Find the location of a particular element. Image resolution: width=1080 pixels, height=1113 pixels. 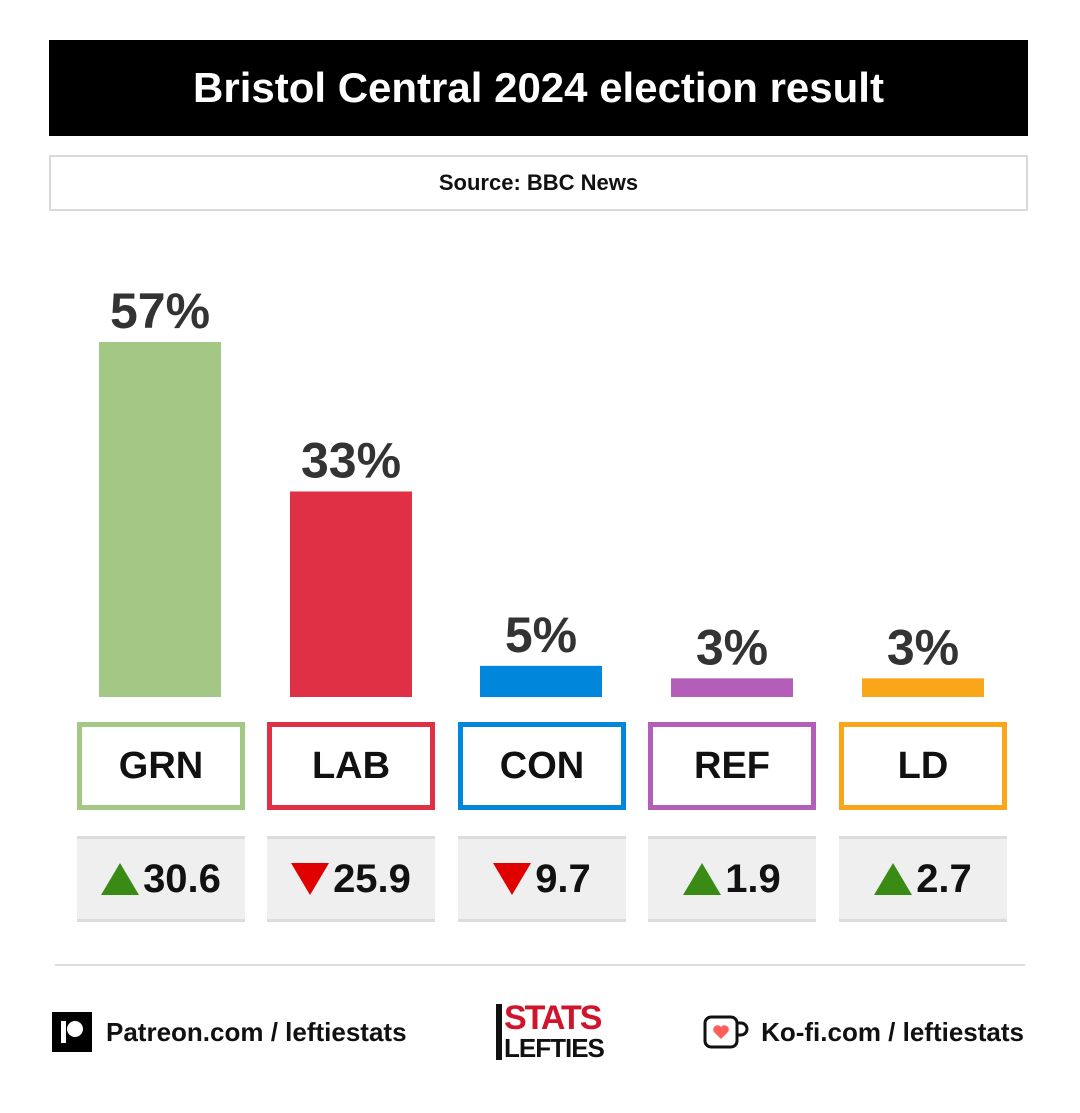

kofi-link: Ko-fi.com / leftiestats is located at coordinates (863, 1032).